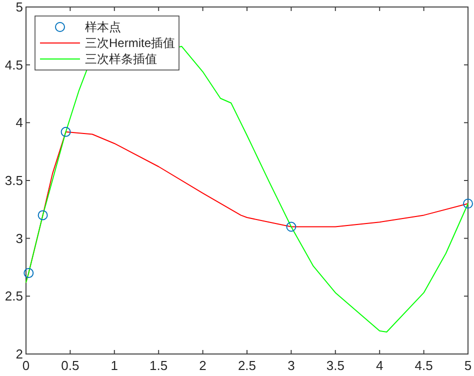 Image resolution: width=474 pixels, height=376 pixels. What do you see at coordinates (19, 354) in the screenshot?
I see `y-tick-label: 2` at bounding box center [19, 354].